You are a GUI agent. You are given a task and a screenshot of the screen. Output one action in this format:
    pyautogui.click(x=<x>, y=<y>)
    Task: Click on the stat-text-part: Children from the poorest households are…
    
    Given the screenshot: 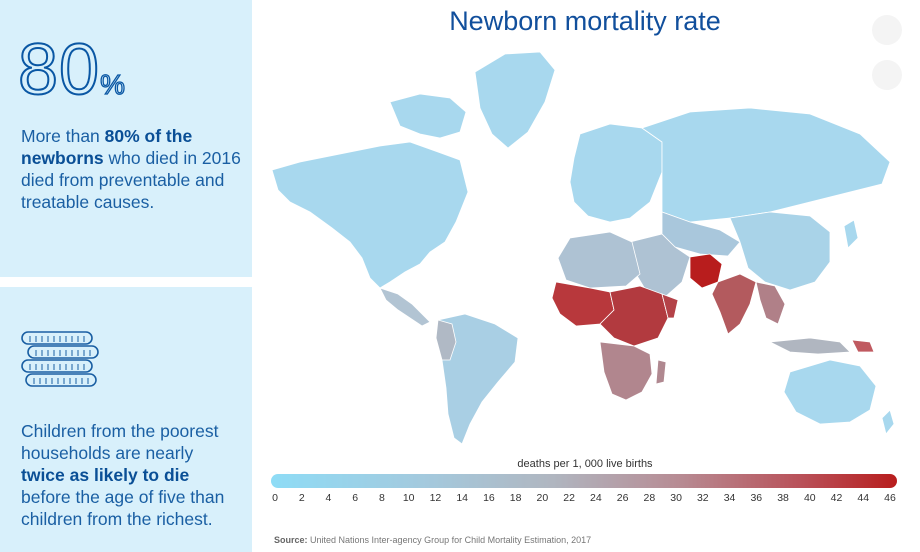 What is the action you would take?
    pyautogui.click(x=120, y=442)
    